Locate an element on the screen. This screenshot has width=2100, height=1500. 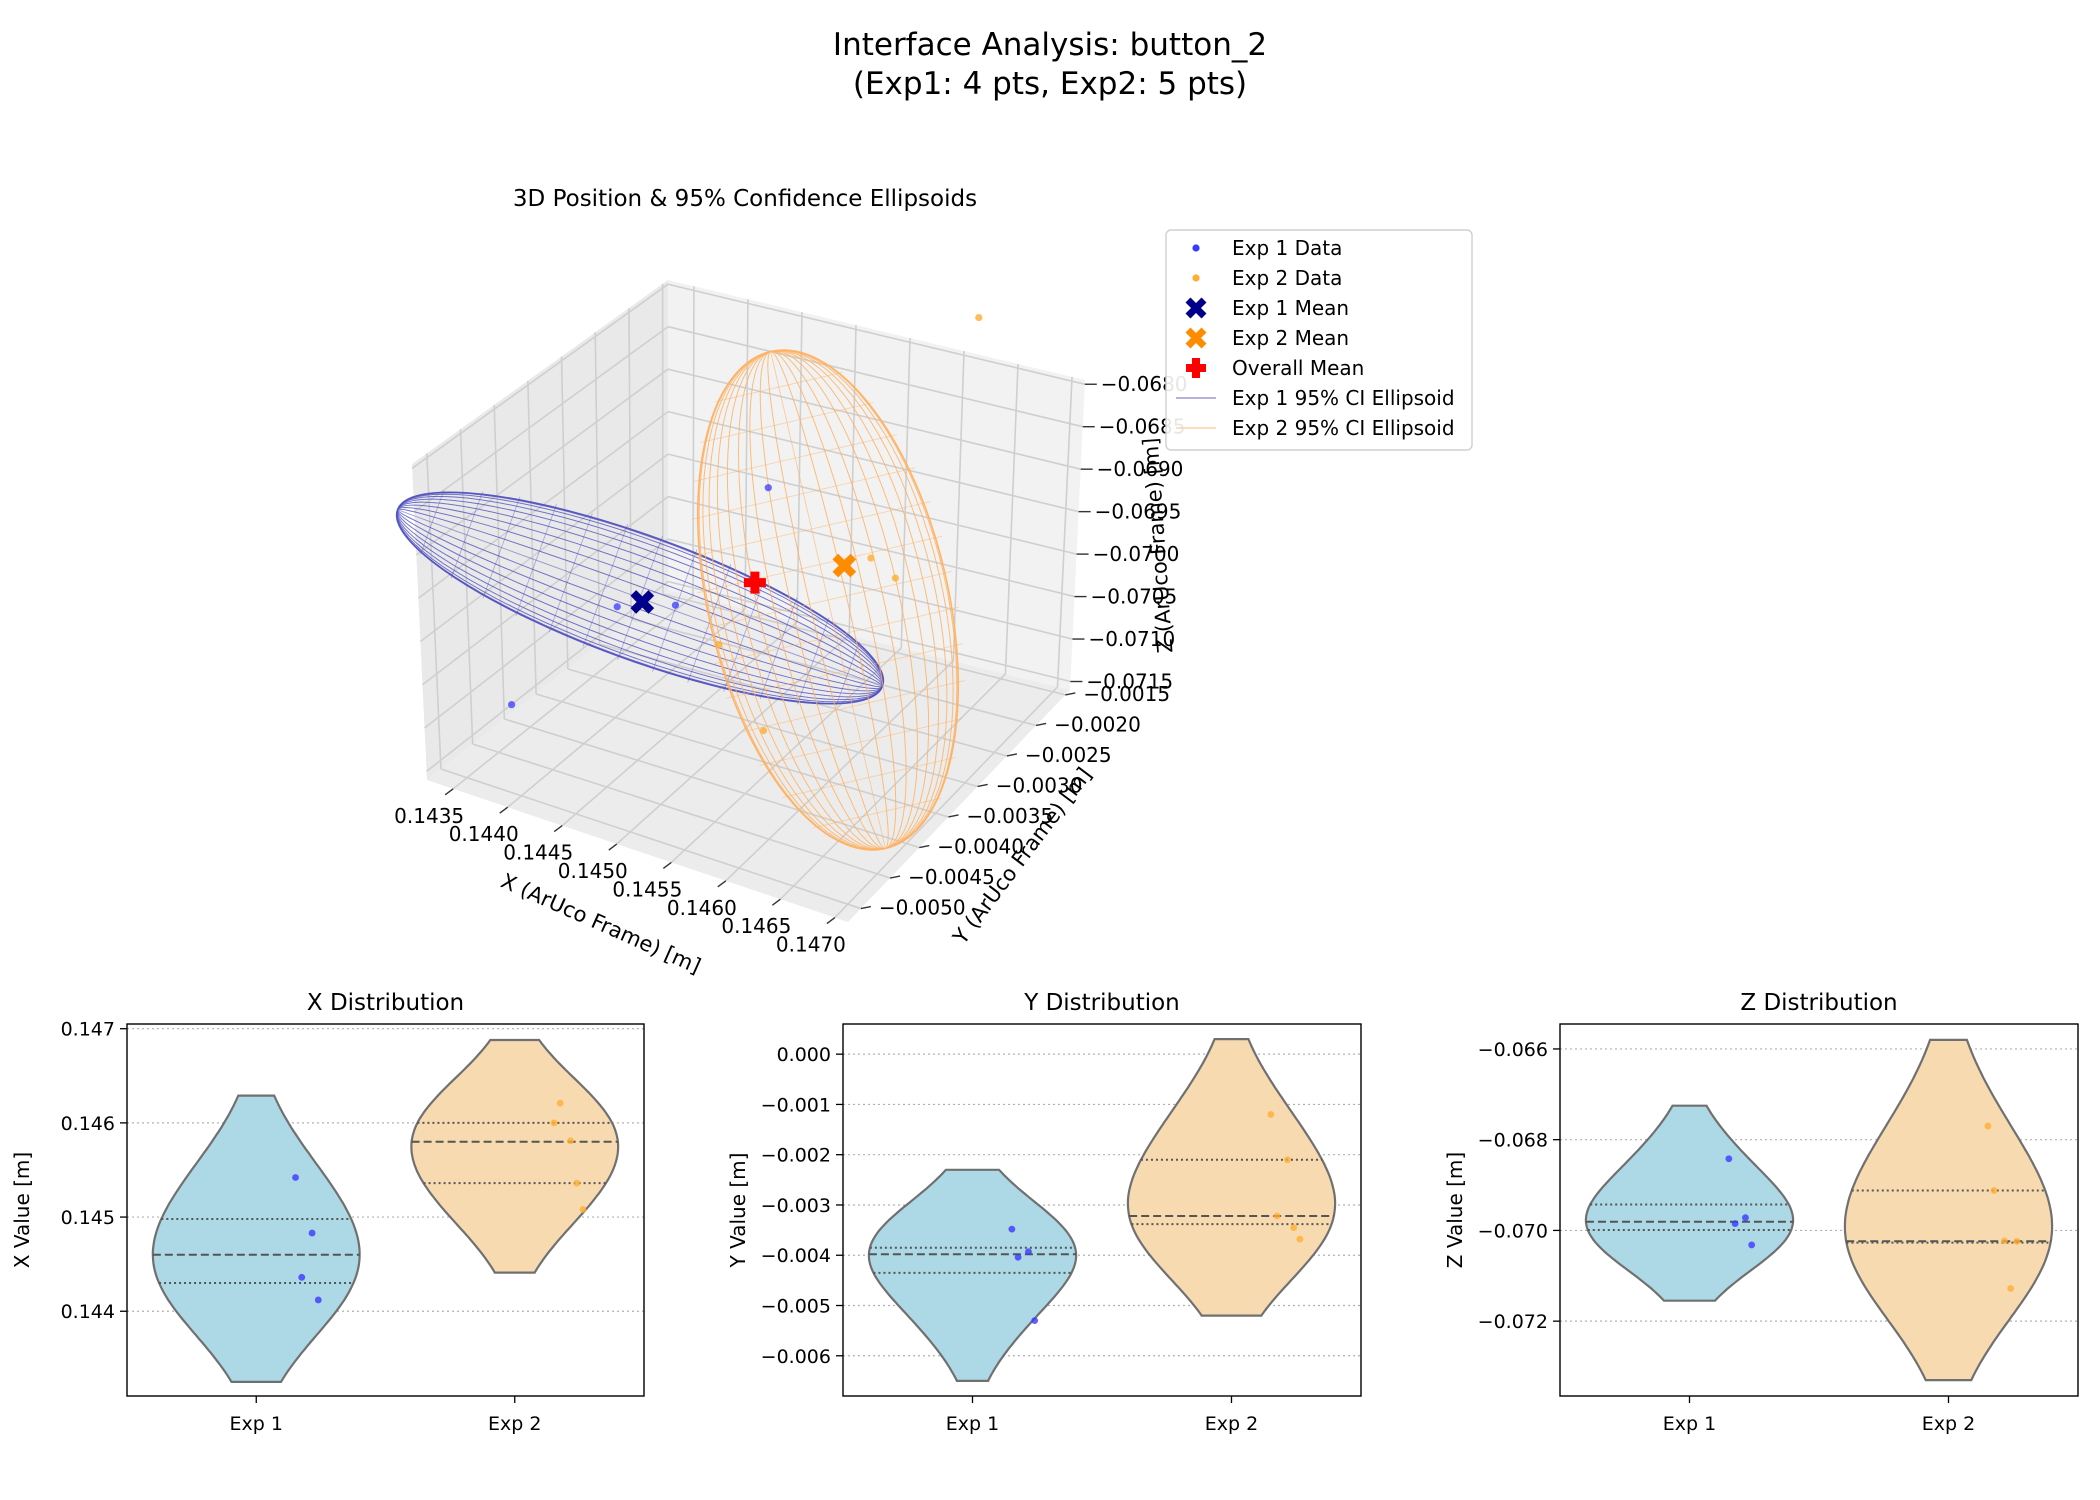
scatter3d-title: 3D Position & 95% Confidence Ellipsoids is located at coordinates (745, 199).